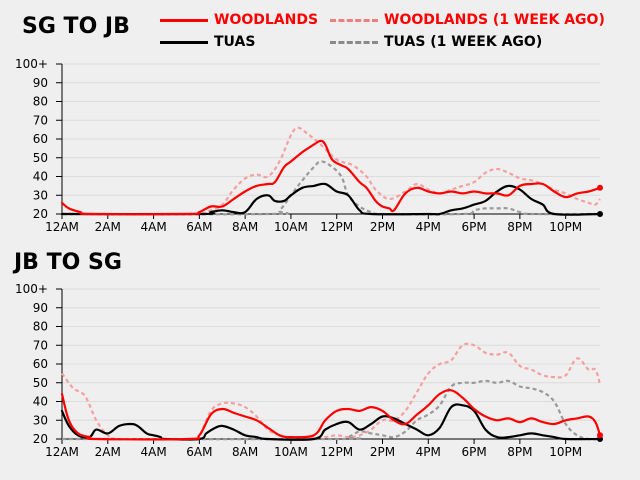  I want to click on legend-item-woodlands: WOODLANDS, so click(239, 20).